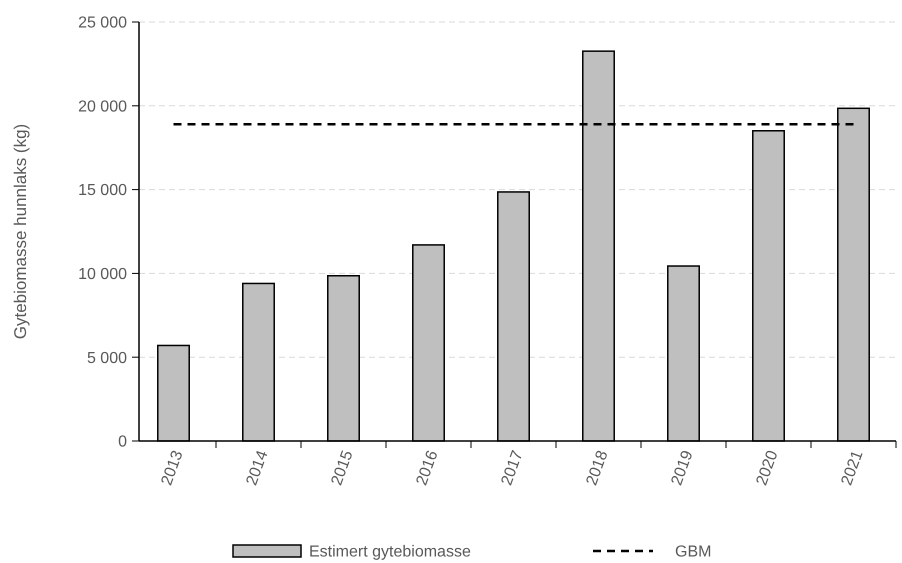 The image size is (902, 563). I want to click on x-tick-label: 2018, so click(597, 468).